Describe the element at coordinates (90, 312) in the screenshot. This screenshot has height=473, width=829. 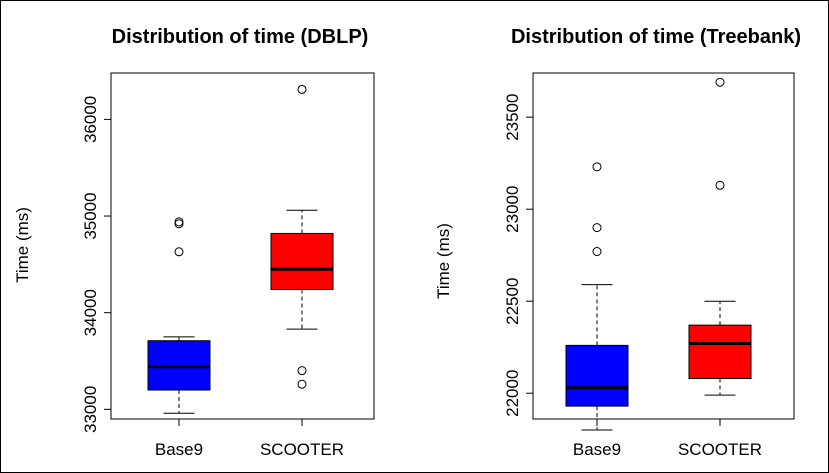
I see `y-tick-label: 34000` at that location.